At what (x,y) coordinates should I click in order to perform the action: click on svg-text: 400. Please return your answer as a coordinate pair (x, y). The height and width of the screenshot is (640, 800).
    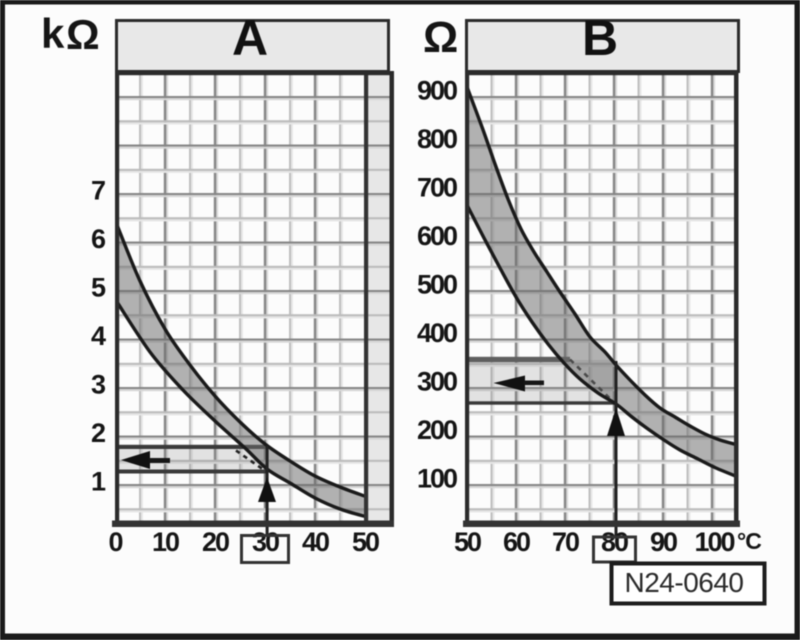
    Looking at the image, I should click on (437, 333).